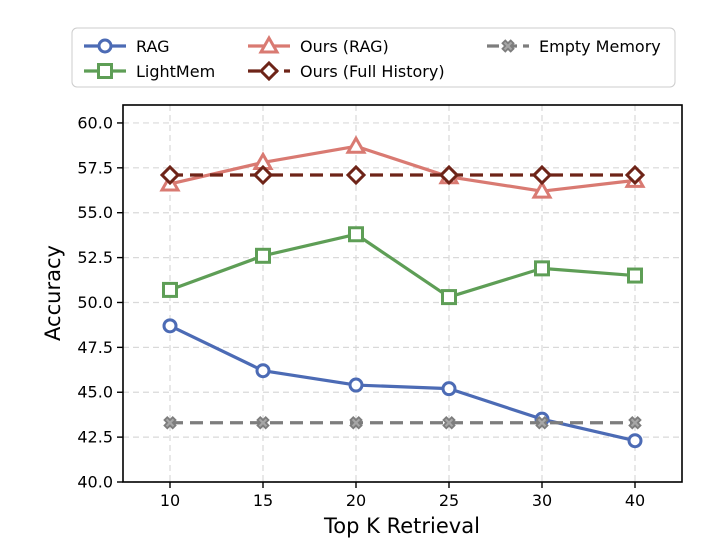 The height and width of the screenshot is (558, 716). I want to click on legend-entry: Empty Memory, so click(574, 46).